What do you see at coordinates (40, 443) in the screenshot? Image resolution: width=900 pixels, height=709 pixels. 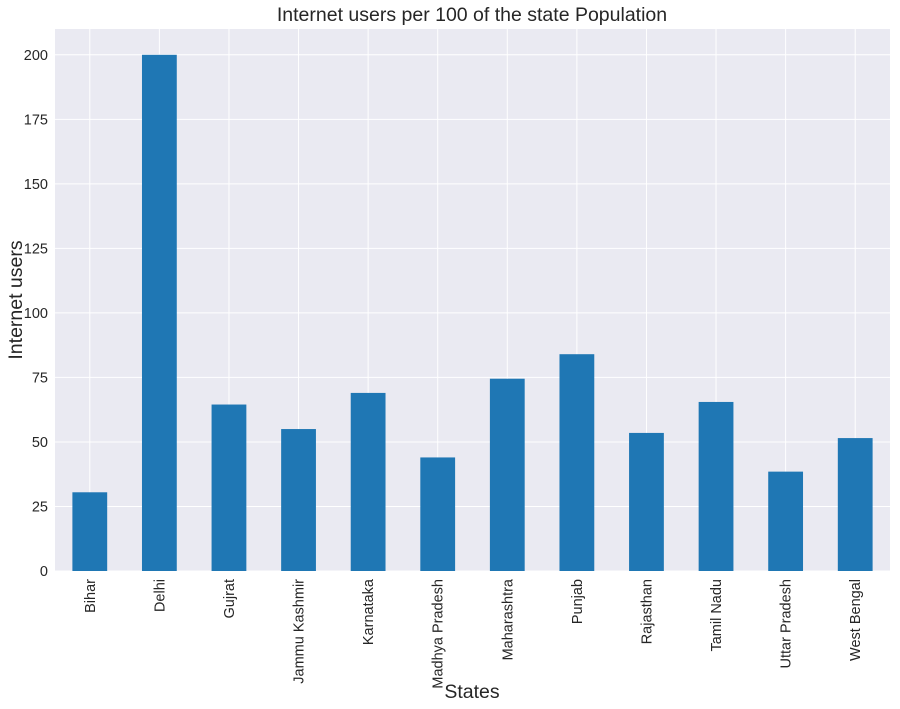 I see `y-tick-label: 50` at bounding box center [40, 443].